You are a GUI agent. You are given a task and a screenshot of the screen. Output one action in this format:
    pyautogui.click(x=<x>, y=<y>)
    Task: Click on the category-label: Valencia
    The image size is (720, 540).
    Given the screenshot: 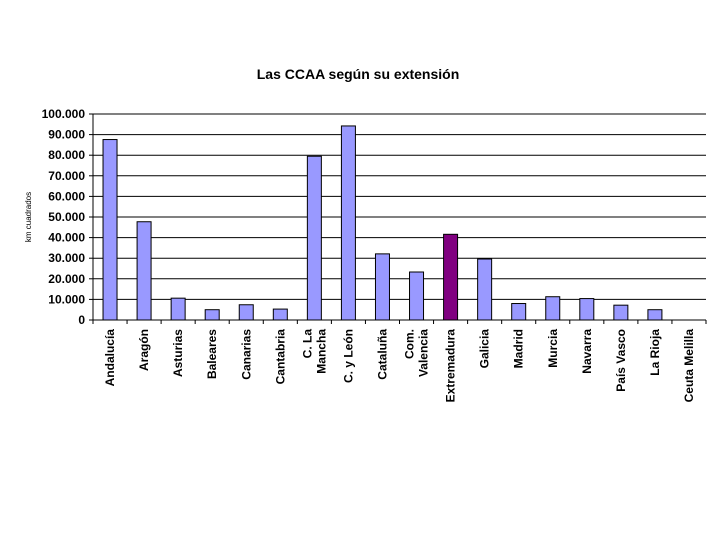 What is the action you would take?
    pyautogui.click(x=424, y=353)
    